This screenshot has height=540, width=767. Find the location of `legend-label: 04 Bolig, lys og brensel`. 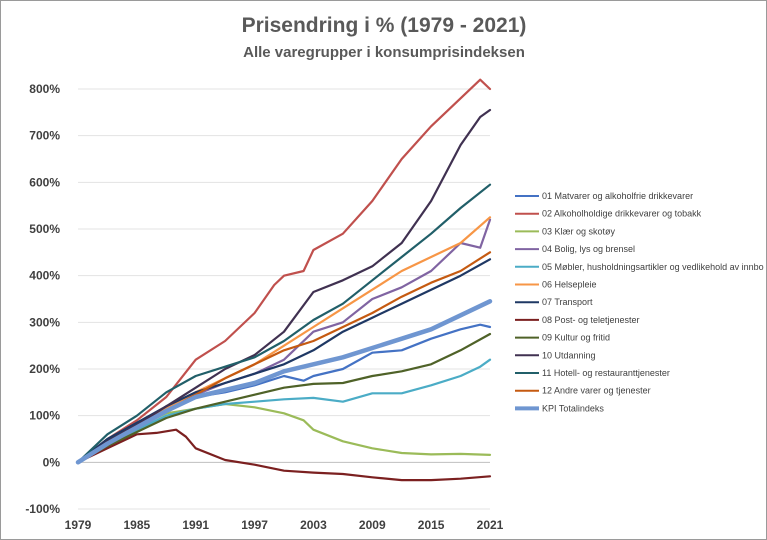

legend-label: 04 Bolig, lys og brensel is located at coordinates (588, 249).